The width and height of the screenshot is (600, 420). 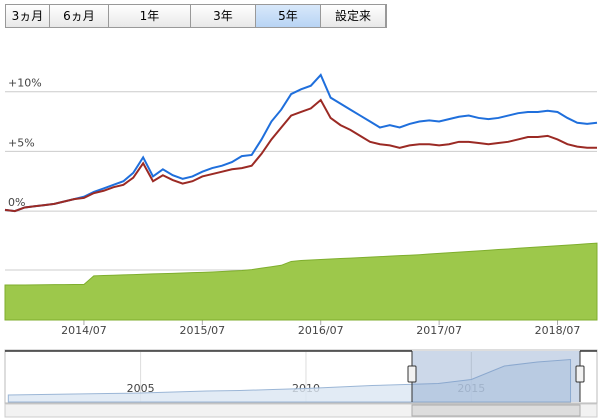 What do you see at coordinates (439, 330) in the screenshot?
I see `x-tick-label: 2017/07` at bounding box center [439, 330].